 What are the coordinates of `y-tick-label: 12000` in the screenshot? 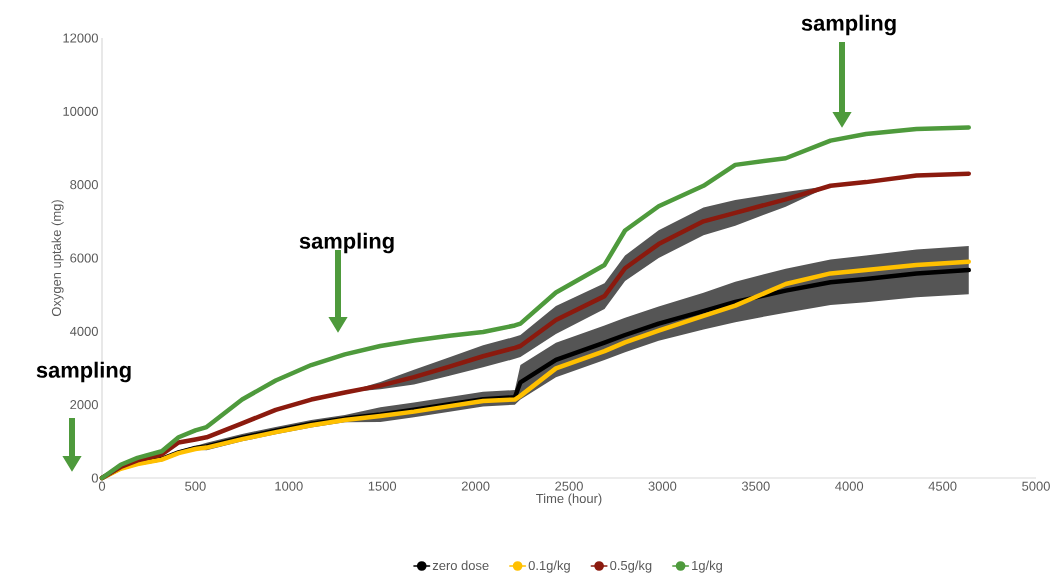 It's located at (80, 38).